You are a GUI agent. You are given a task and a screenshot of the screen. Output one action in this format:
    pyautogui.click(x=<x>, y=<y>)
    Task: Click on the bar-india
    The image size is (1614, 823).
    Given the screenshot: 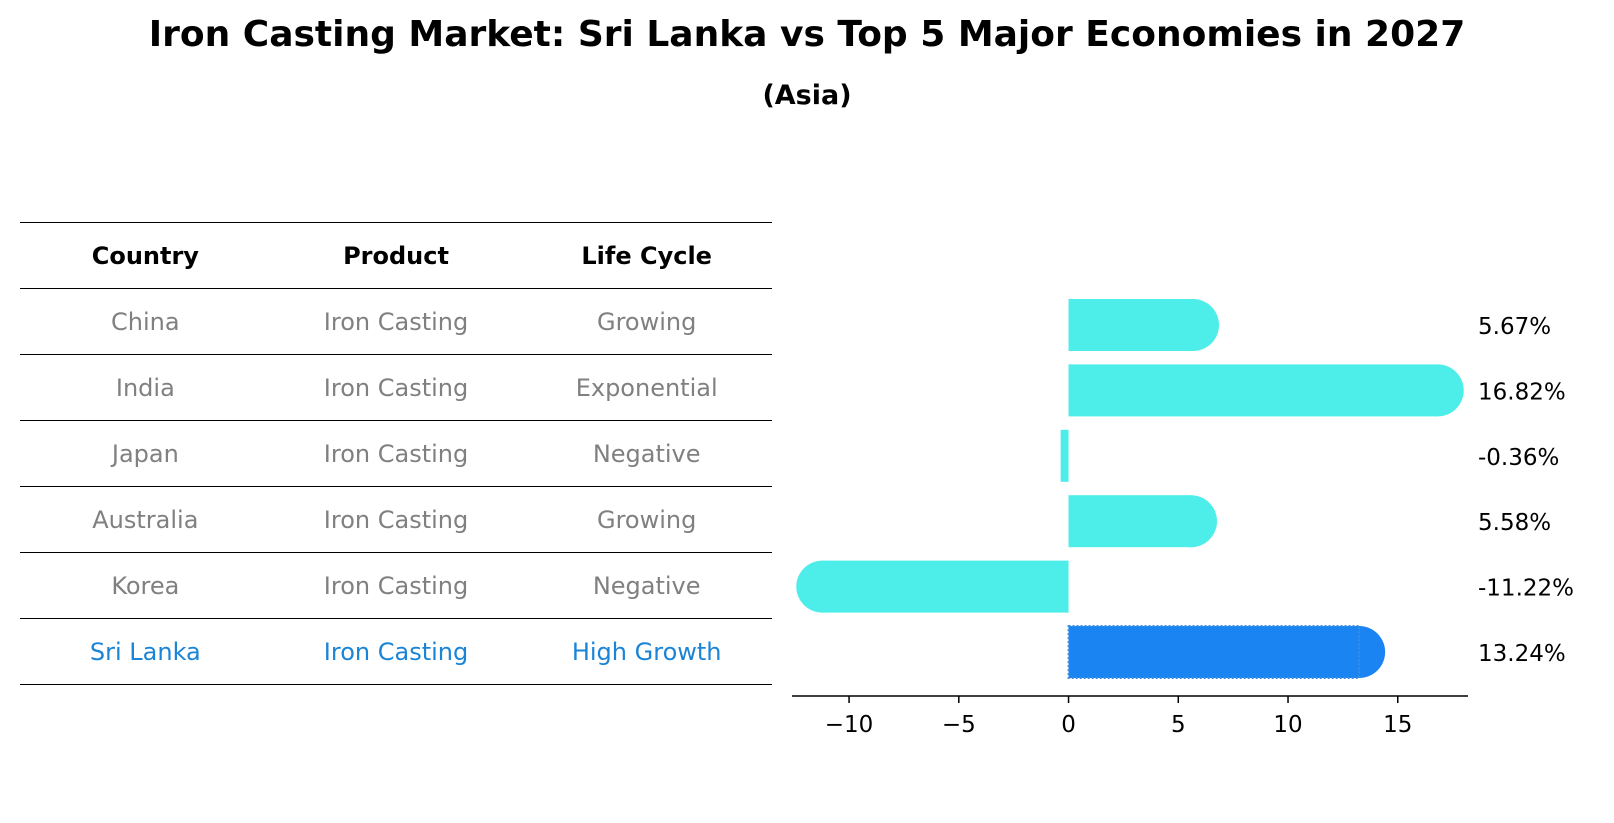 What is the action you would take?
    pyautogui.click(x=1253, y=390)
    